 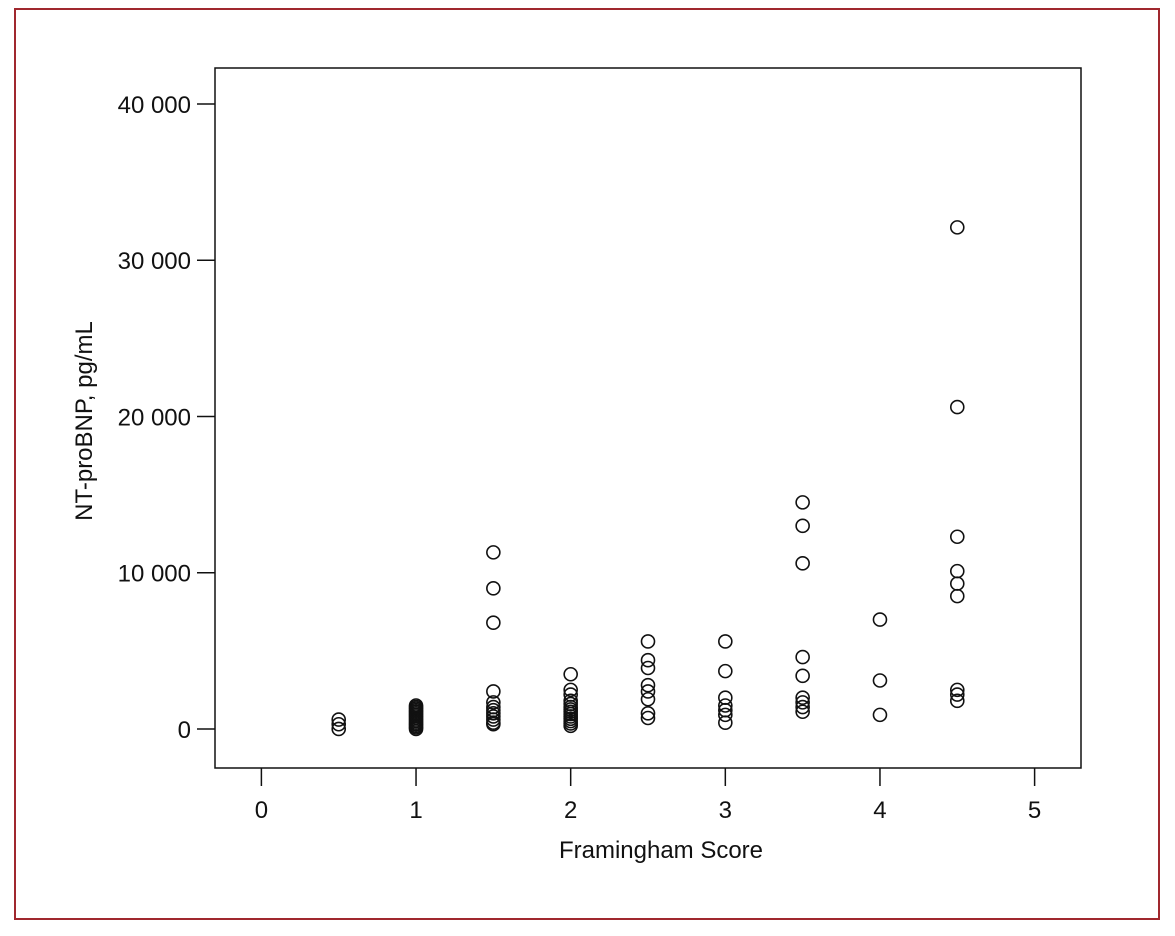 What do you see at coordinates (570, 810) in the screenshot?
I see `x-tick-label: 2` at bounding box center [570, 810].